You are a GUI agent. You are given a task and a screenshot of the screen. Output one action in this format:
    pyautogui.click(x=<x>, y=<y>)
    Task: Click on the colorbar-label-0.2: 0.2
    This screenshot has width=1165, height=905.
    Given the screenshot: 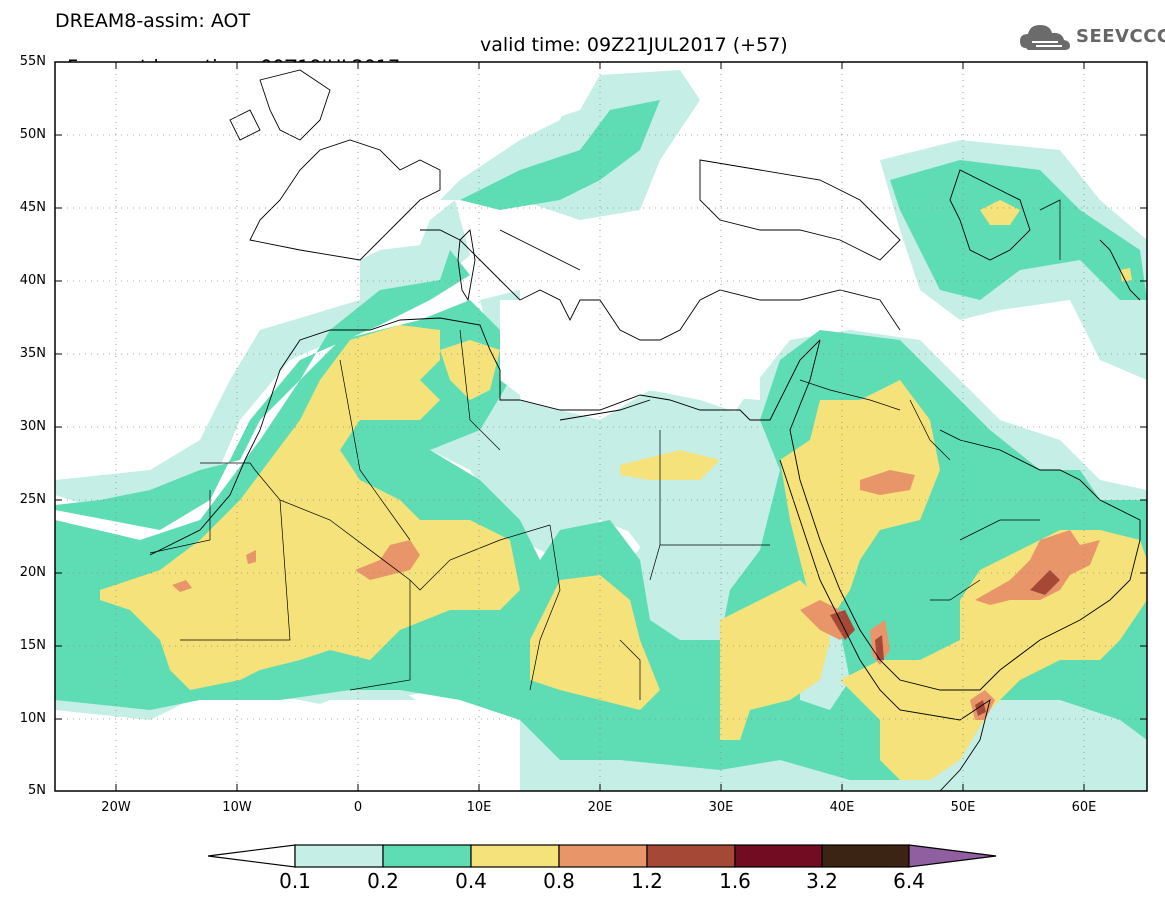 What is the action you would take?
    pyautogui.click(x=383, y=881)
    